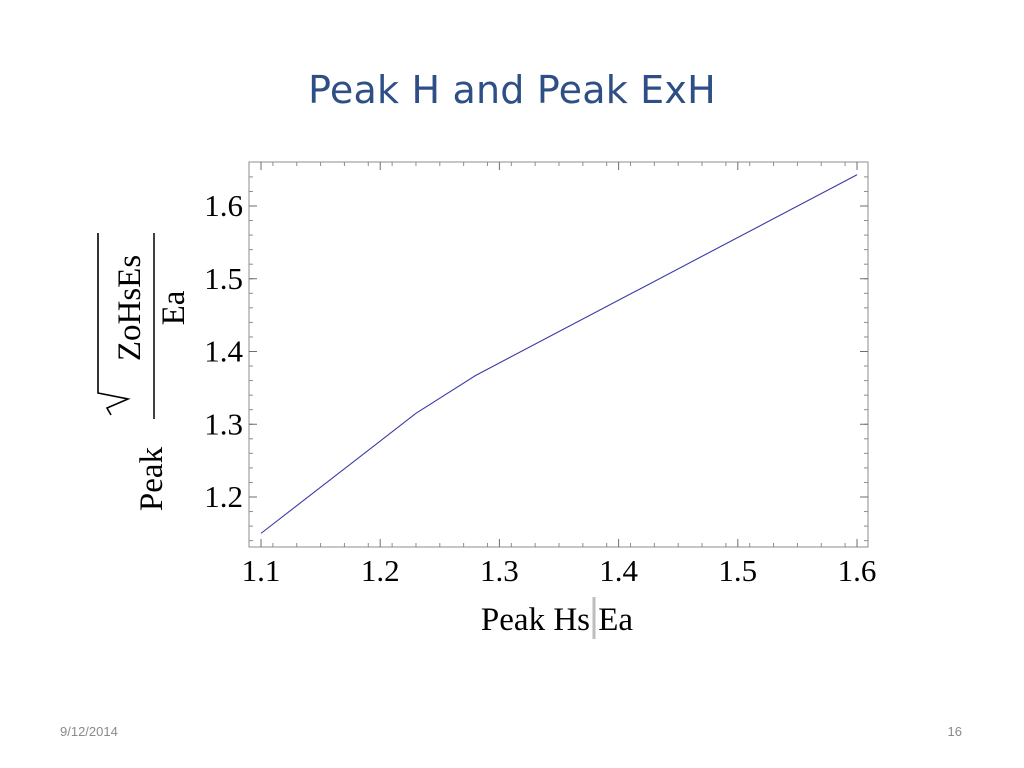 This screenshot has height=768, width=1024. What do you see at coordinates (223, 496) in the screenshot?
I see `y-tick-label: 1.2` at bounding box center [223, 496].